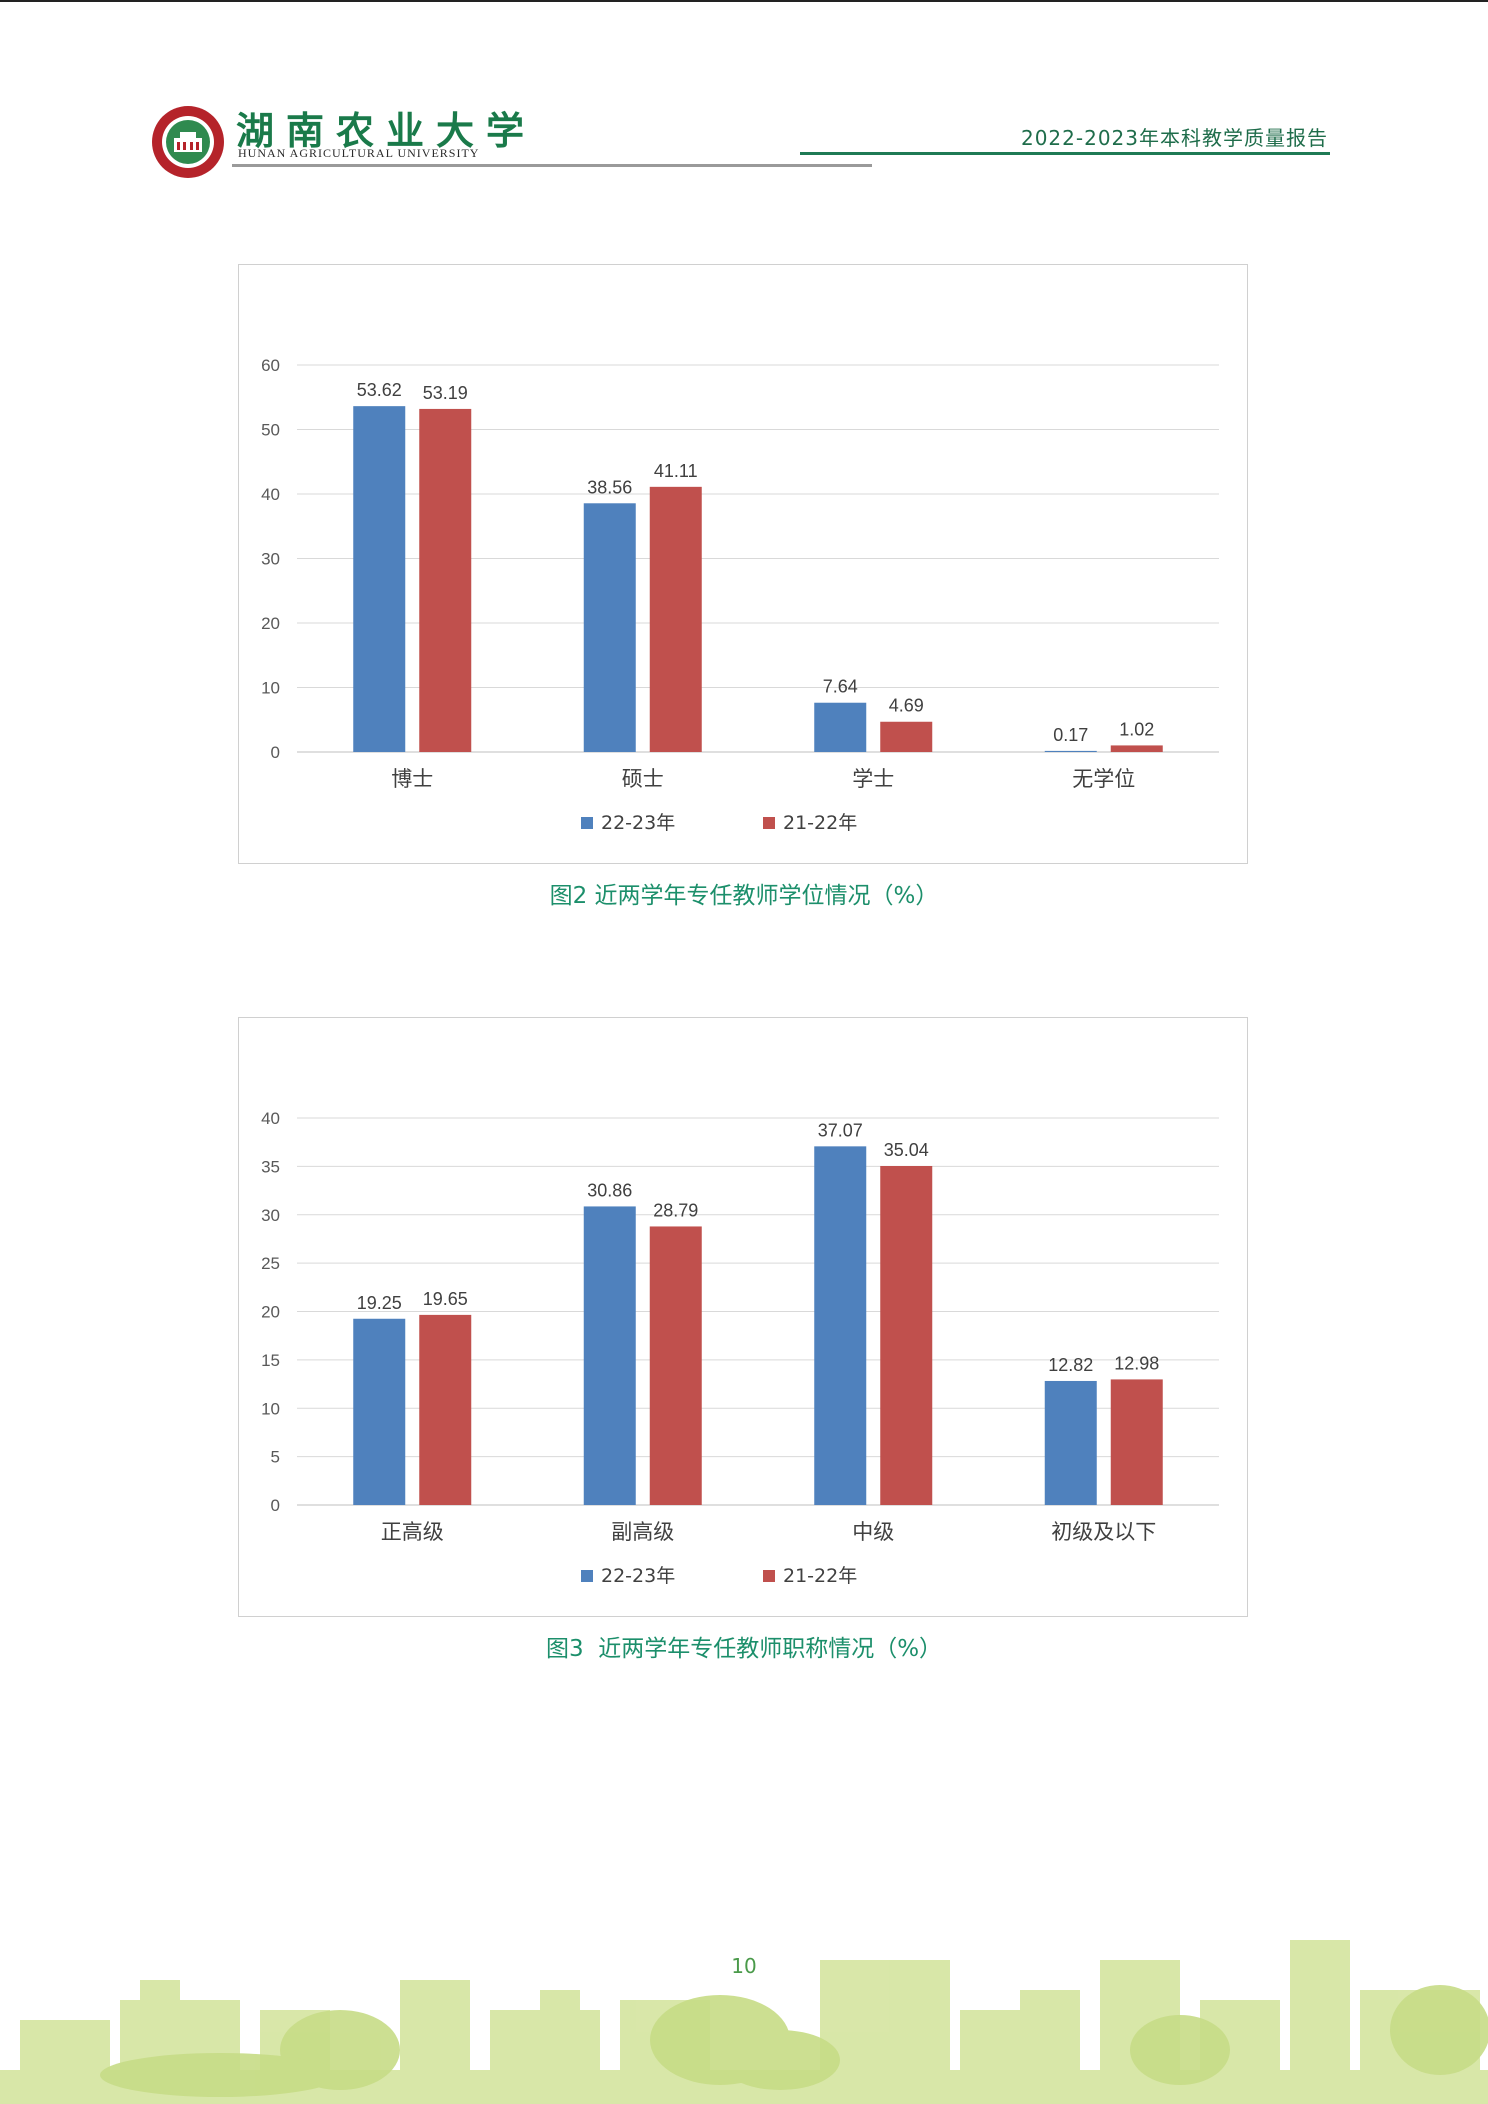 Image resolution: width=1488 pixels, height=2104 pixels. What do you see at coordinates (1103, 1532) in the screenshot?
I see `x-category-label: 初级及以下` at bounding box center [1103, 1532].